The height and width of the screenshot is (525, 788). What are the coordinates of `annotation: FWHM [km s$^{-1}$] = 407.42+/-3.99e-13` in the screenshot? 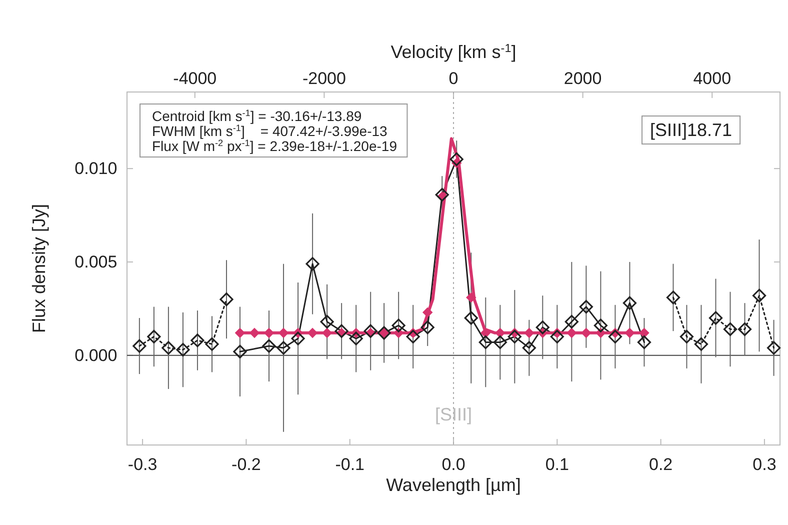 It's located at (270, 131).